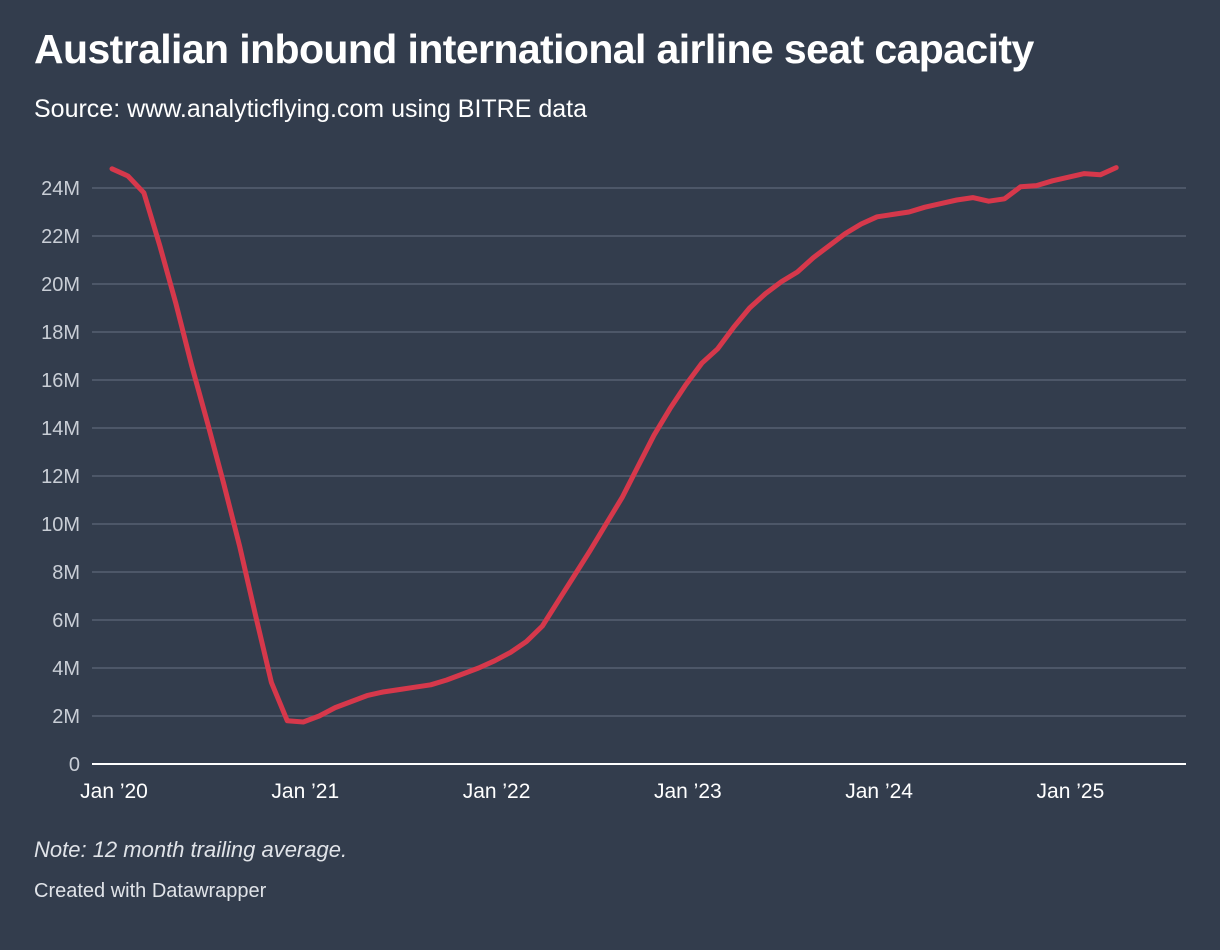  I want to click on y-tick-label: 20M, so click(60, 285).